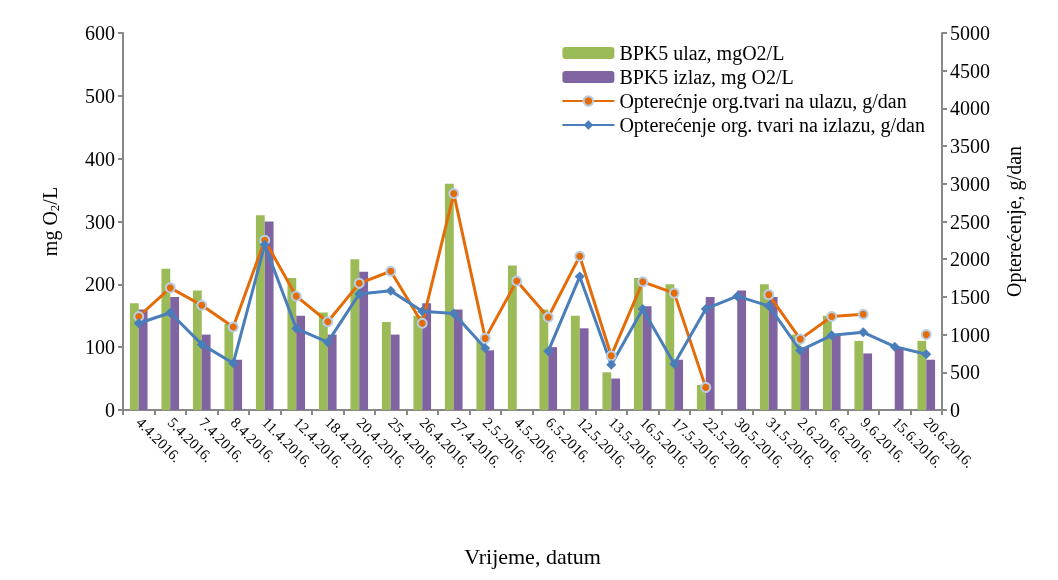 The width and height of the screenshot is (1058, 580). Describe the element at coordinates (532, 556) in the screenshot. I see `x-axis-title: Vrijeme, datum` at that location.